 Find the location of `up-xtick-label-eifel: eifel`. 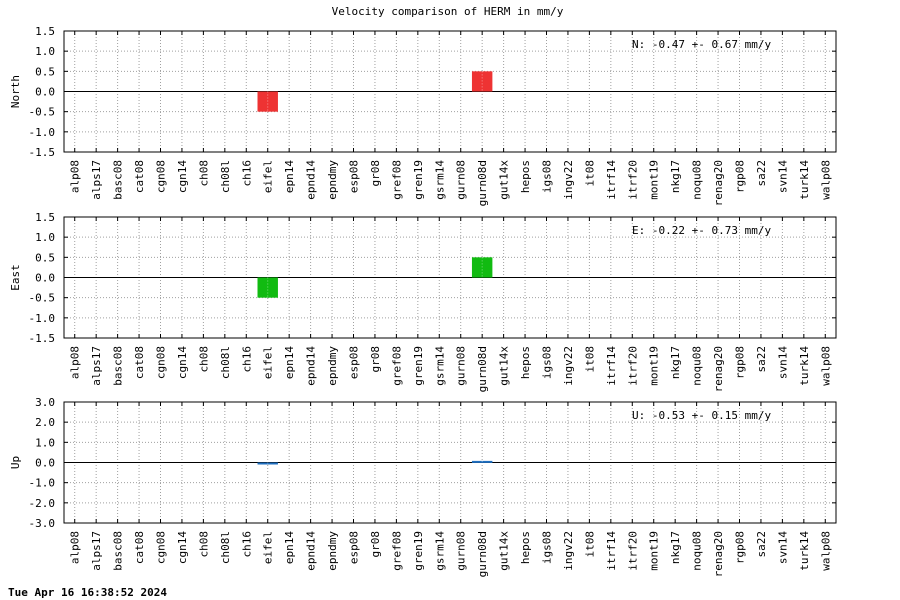

up-xtick-label-eifel: eifel is located at coordinates (268, 547).